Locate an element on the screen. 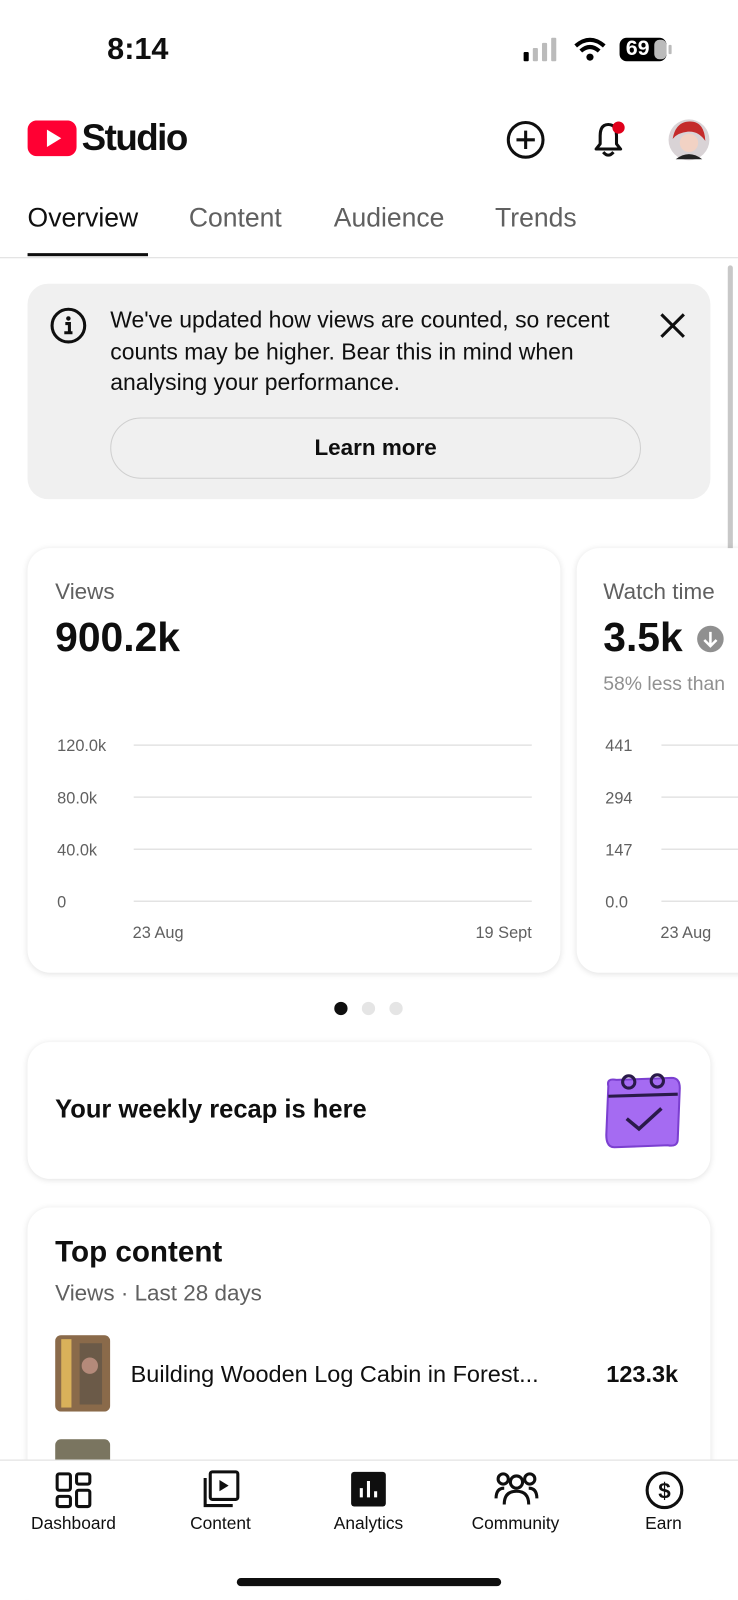 The width and height of the screenshot is (738, 1600). status-time: 8:14 is located at coordinates (138, 49).